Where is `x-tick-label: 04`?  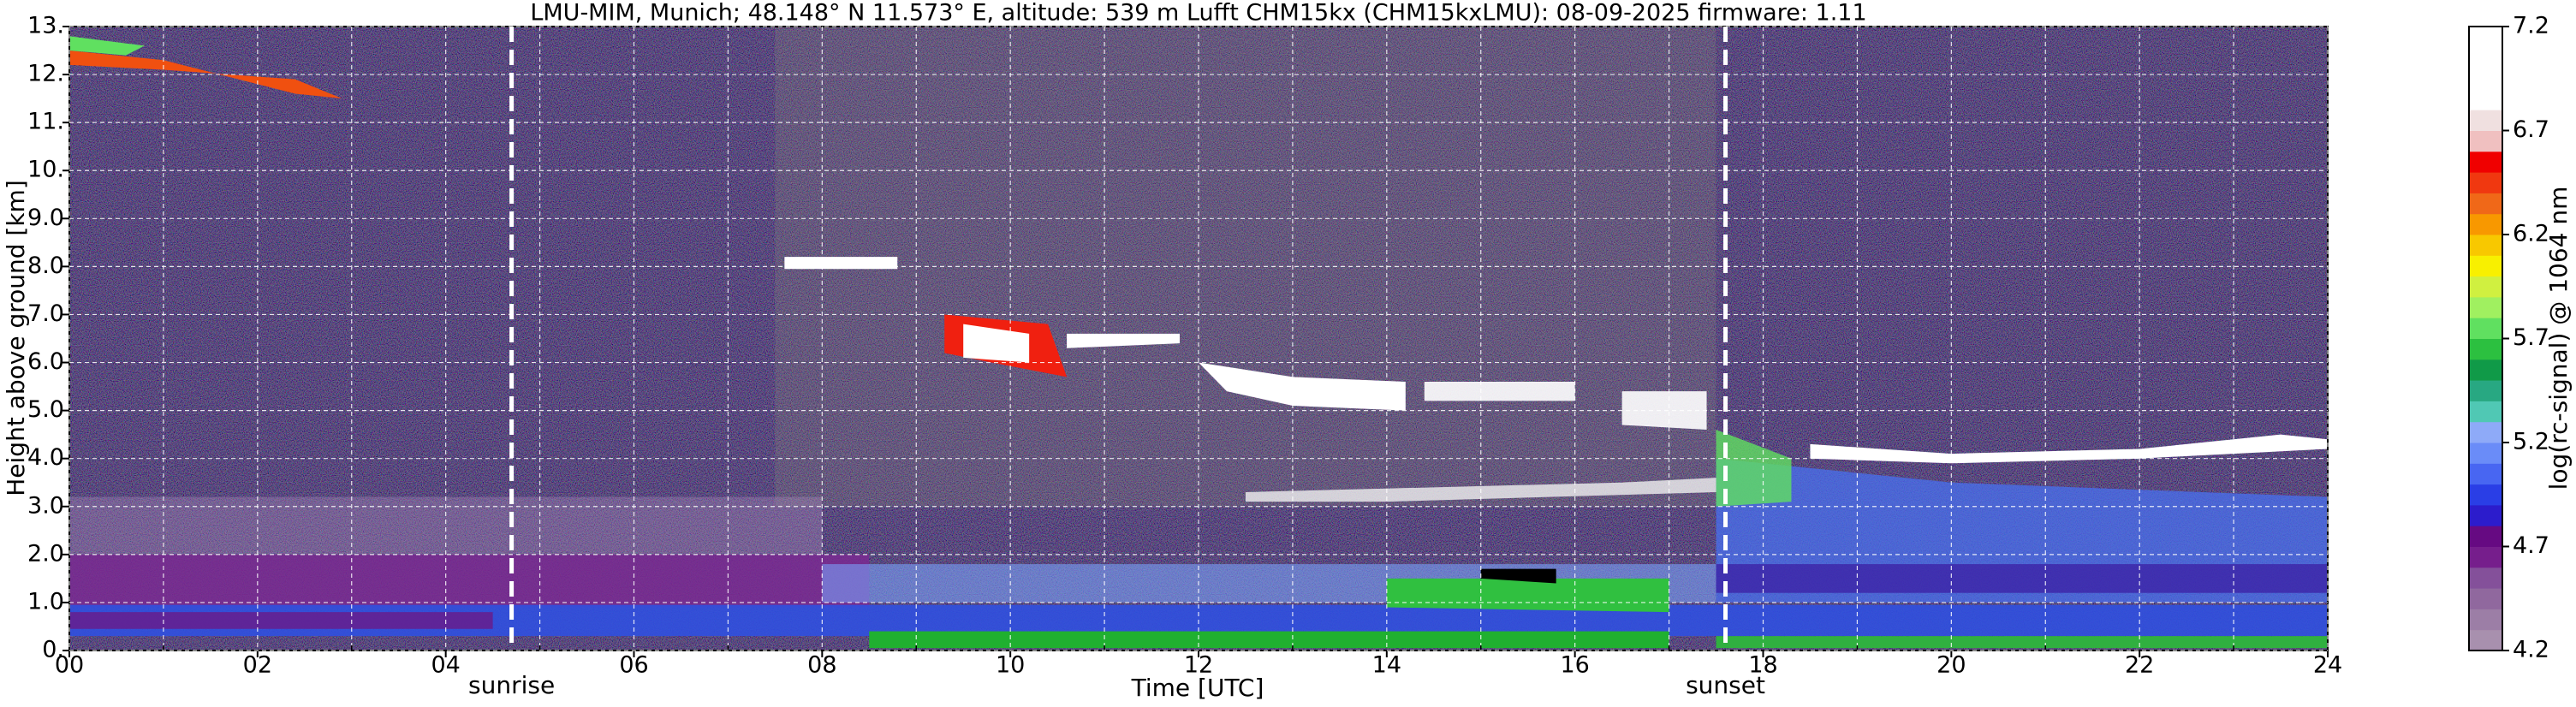
x-tick-label: 04 is located at coordinates (446, 665).